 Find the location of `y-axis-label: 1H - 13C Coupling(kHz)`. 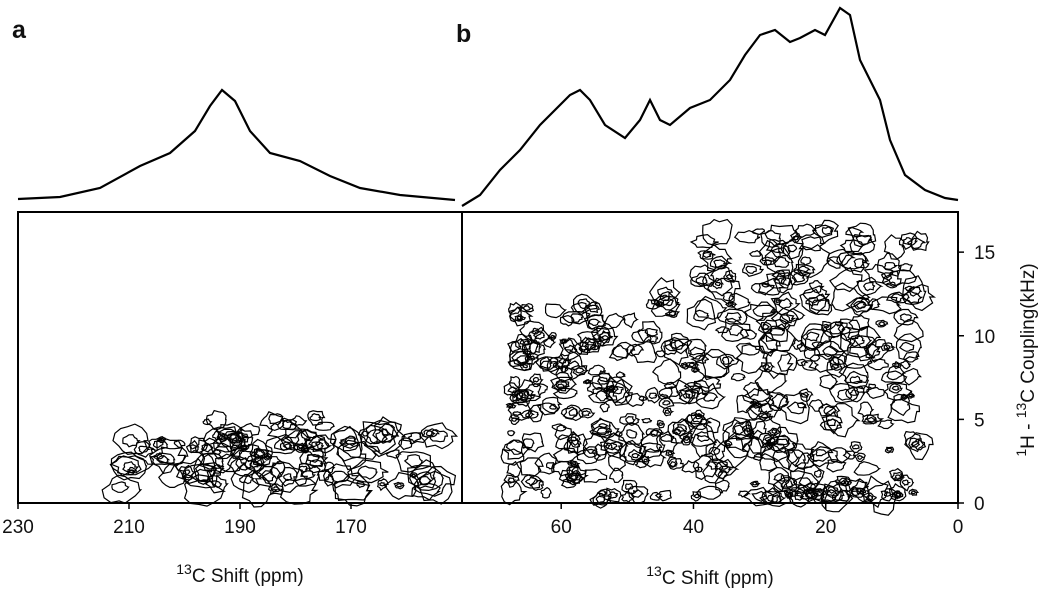

y-axis-label: 1H - 13C Coupling(kHz) is located at coordinates (1026, 359).